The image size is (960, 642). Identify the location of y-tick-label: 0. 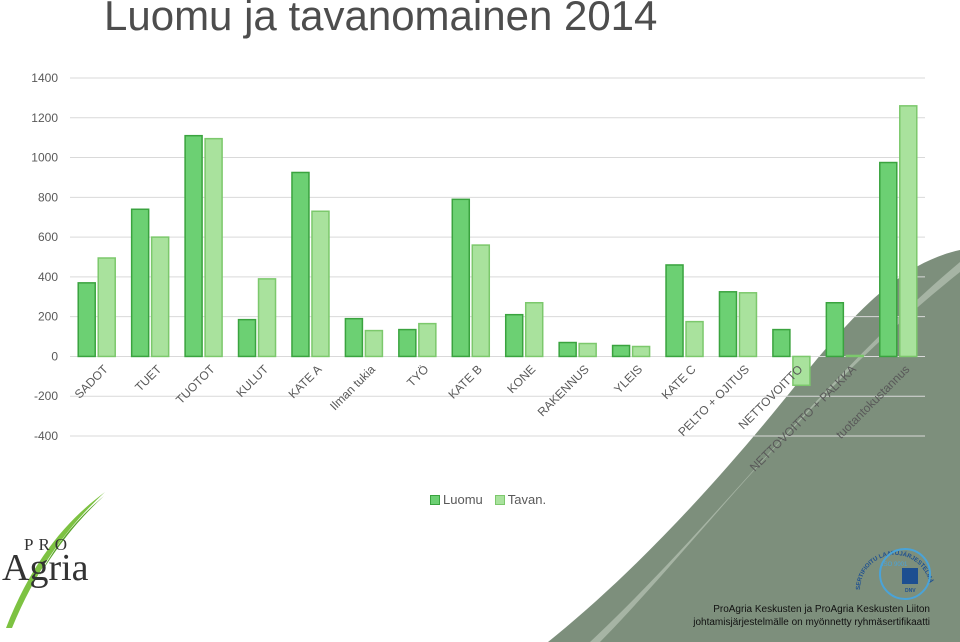
(54, 356).